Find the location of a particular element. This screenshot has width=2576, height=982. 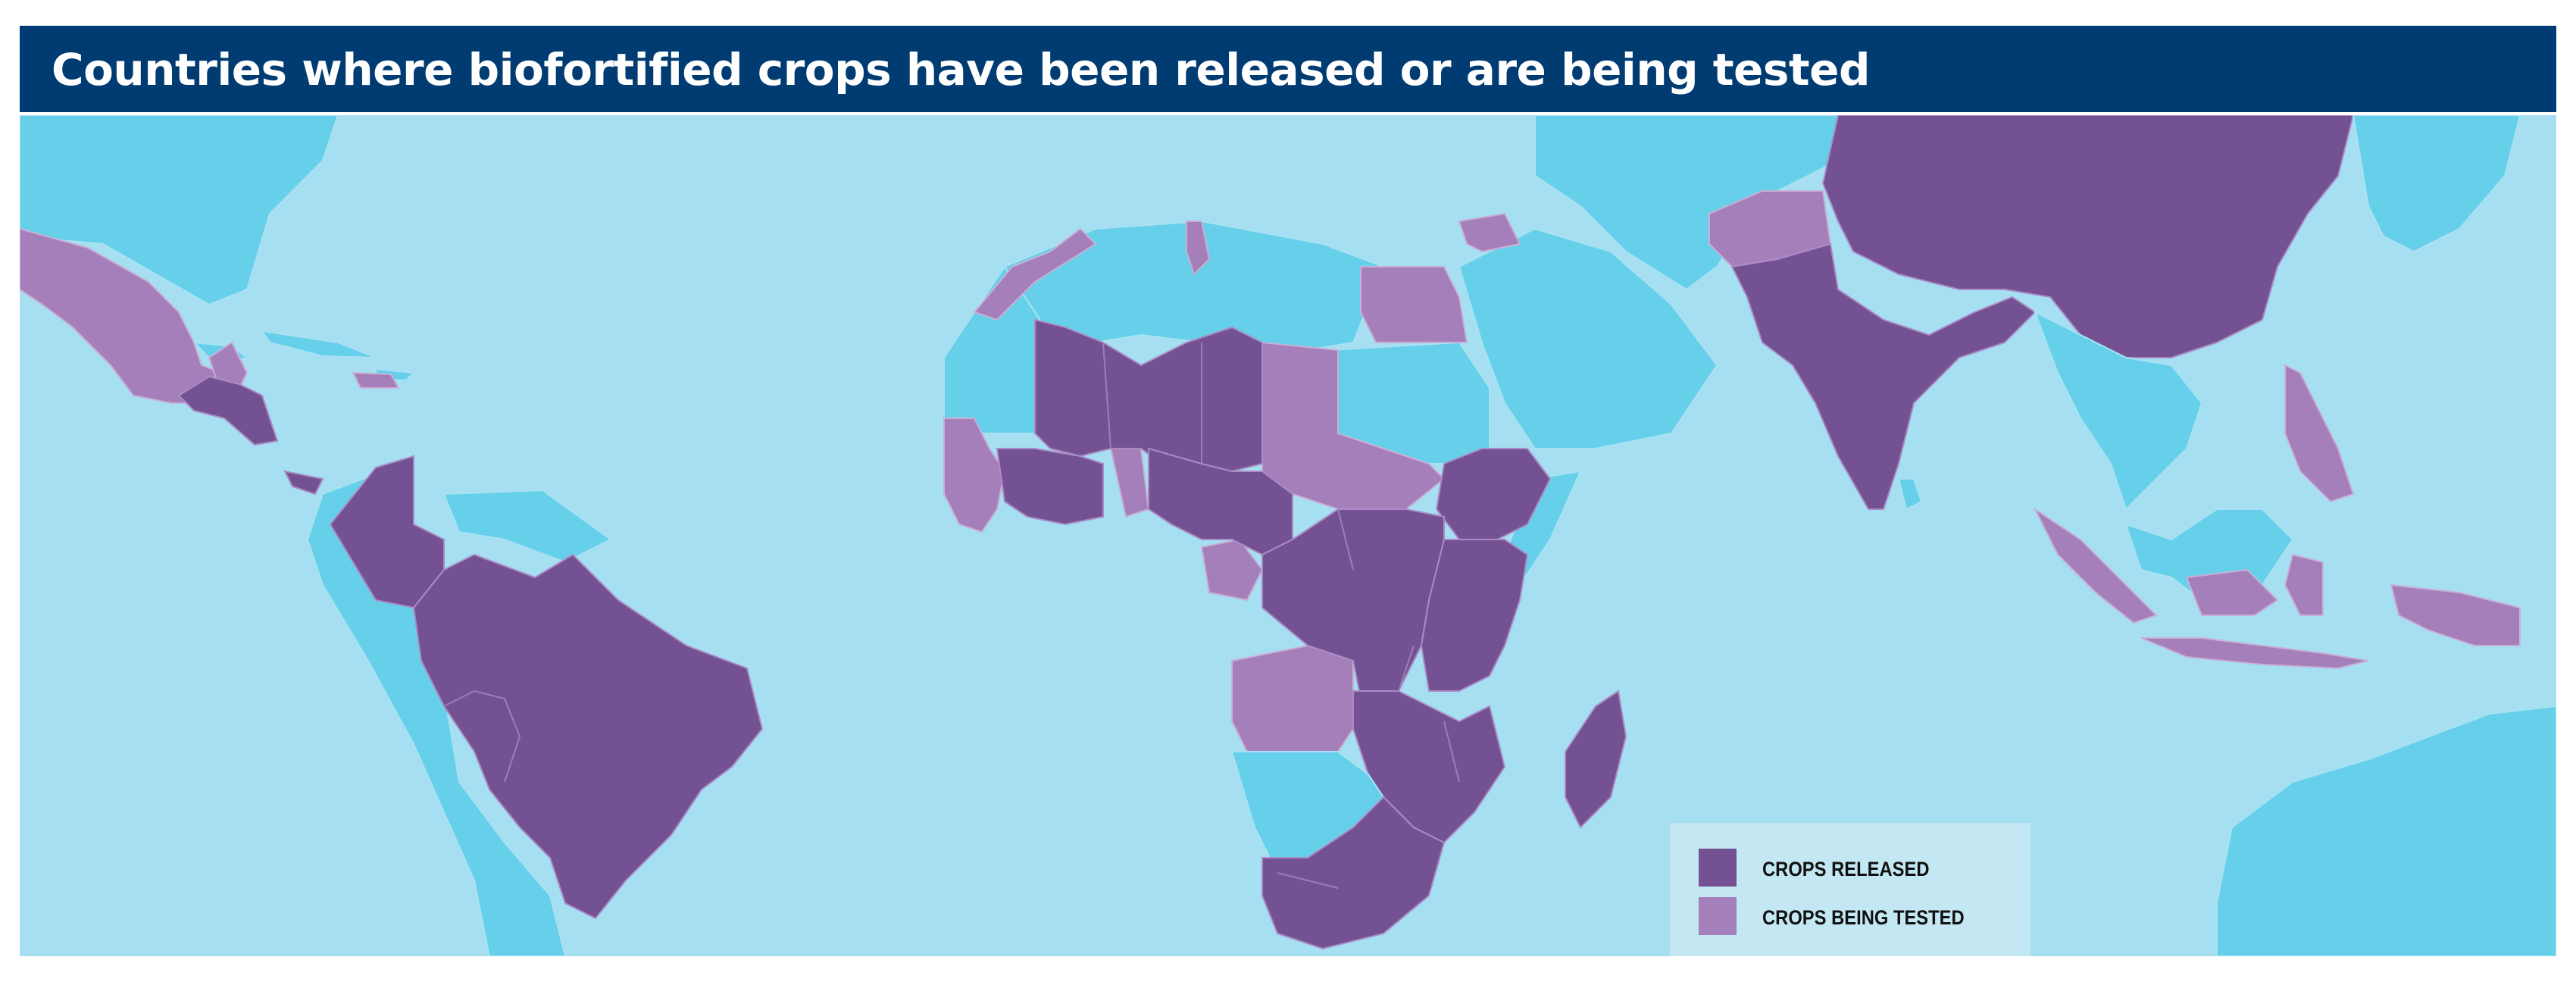

indonesia-borneo-sulawesi is located at coordinates (2254, 585).